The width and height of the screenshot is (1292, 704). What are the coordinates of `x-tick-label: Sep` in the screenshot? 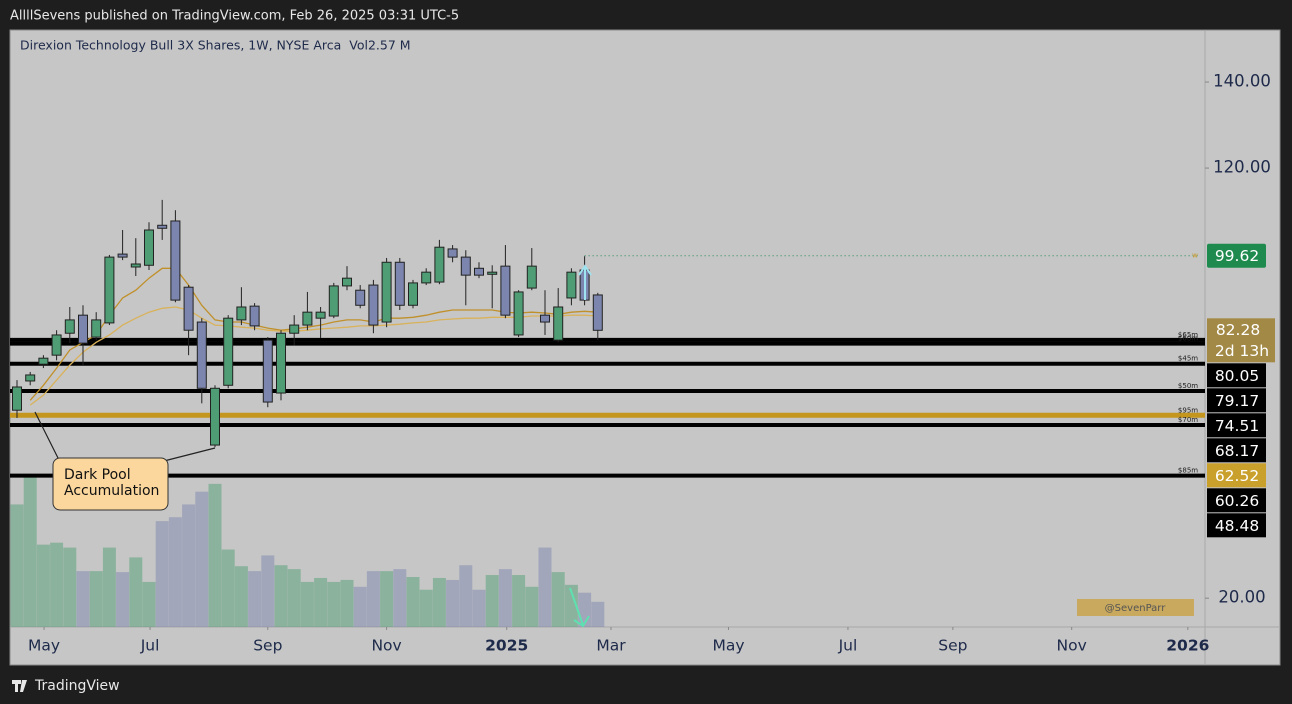 It's located at (267, 646).